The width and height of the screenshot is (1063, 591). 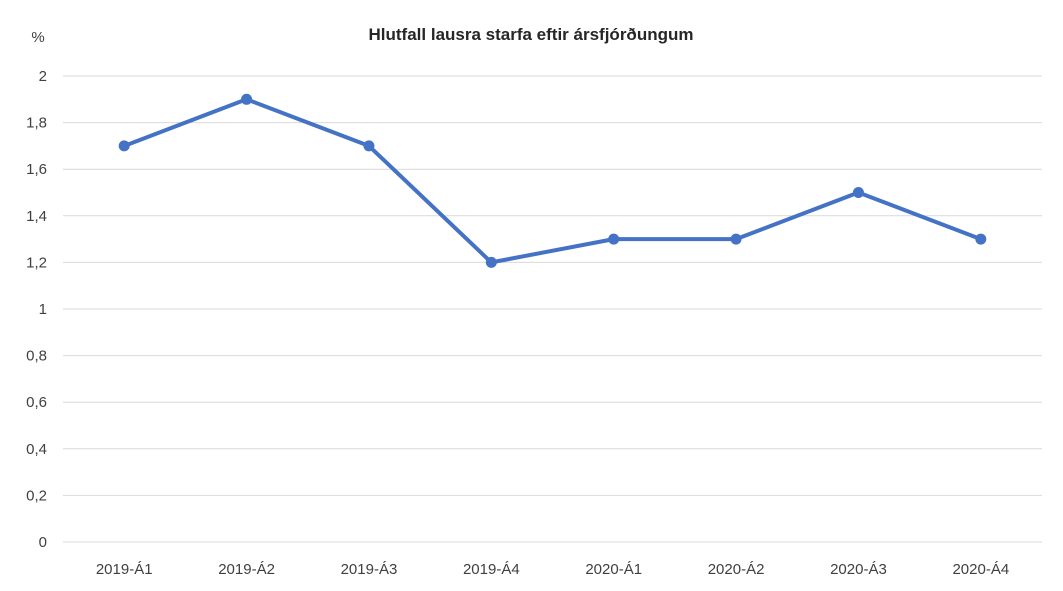 I want to click on y-tick-label: 1,8, so click(x=36, y=123).